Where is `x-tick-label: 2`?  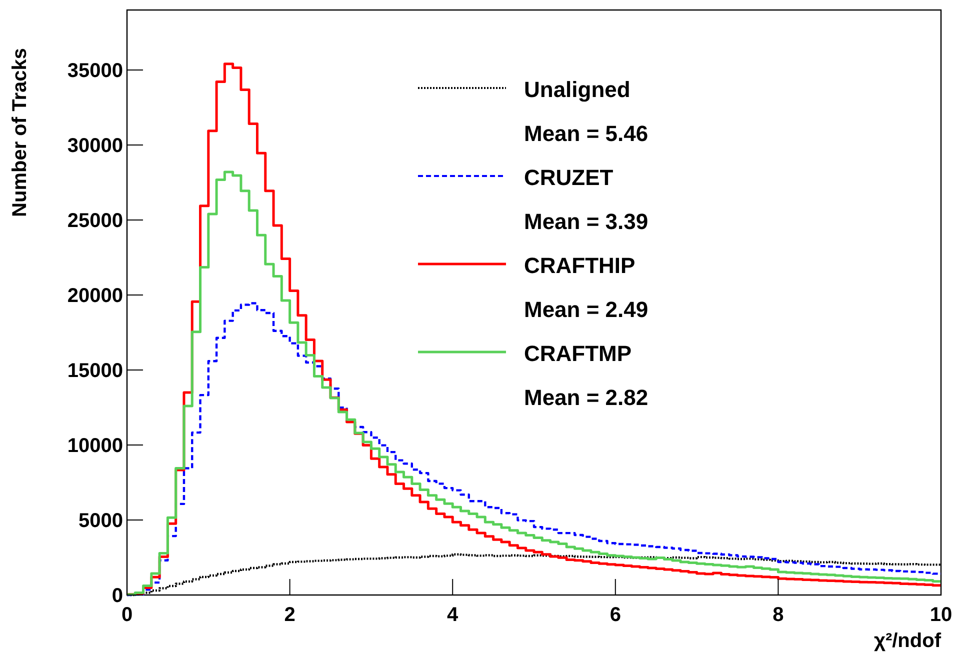 x-tick-label: 2 is located at coordinates (290, 615).